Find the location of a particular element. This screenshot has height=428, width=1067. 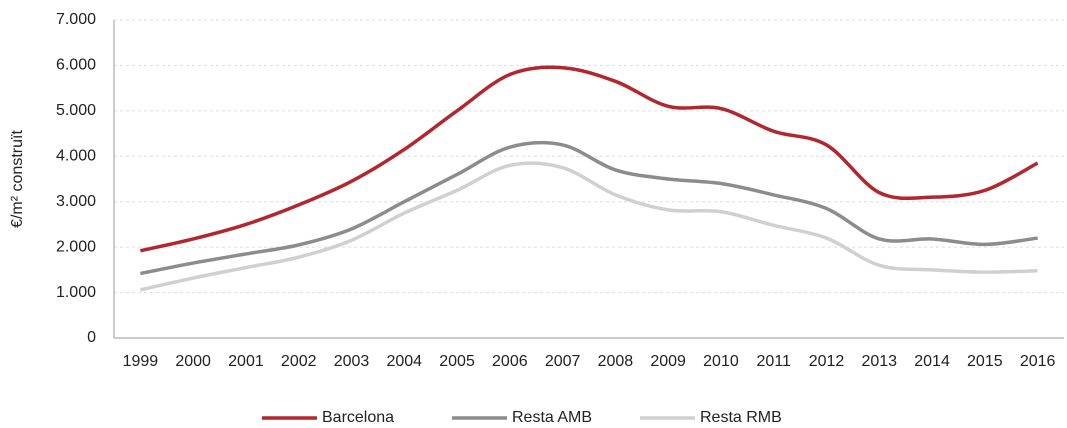

x-tick-label: 2002 is located at coordinates (299, 361).